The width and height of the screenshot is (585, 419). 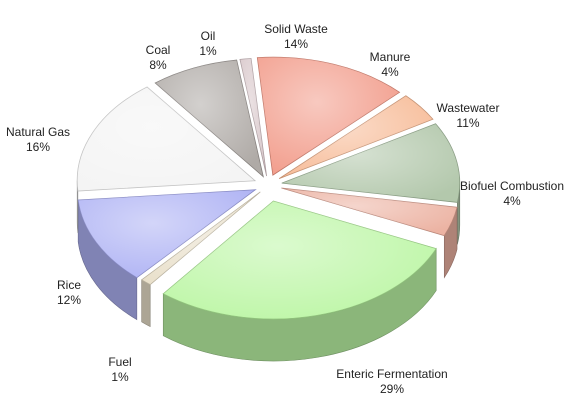 I want to click on slice-label-rice: Rice 12%, so click(x=69, y=292).